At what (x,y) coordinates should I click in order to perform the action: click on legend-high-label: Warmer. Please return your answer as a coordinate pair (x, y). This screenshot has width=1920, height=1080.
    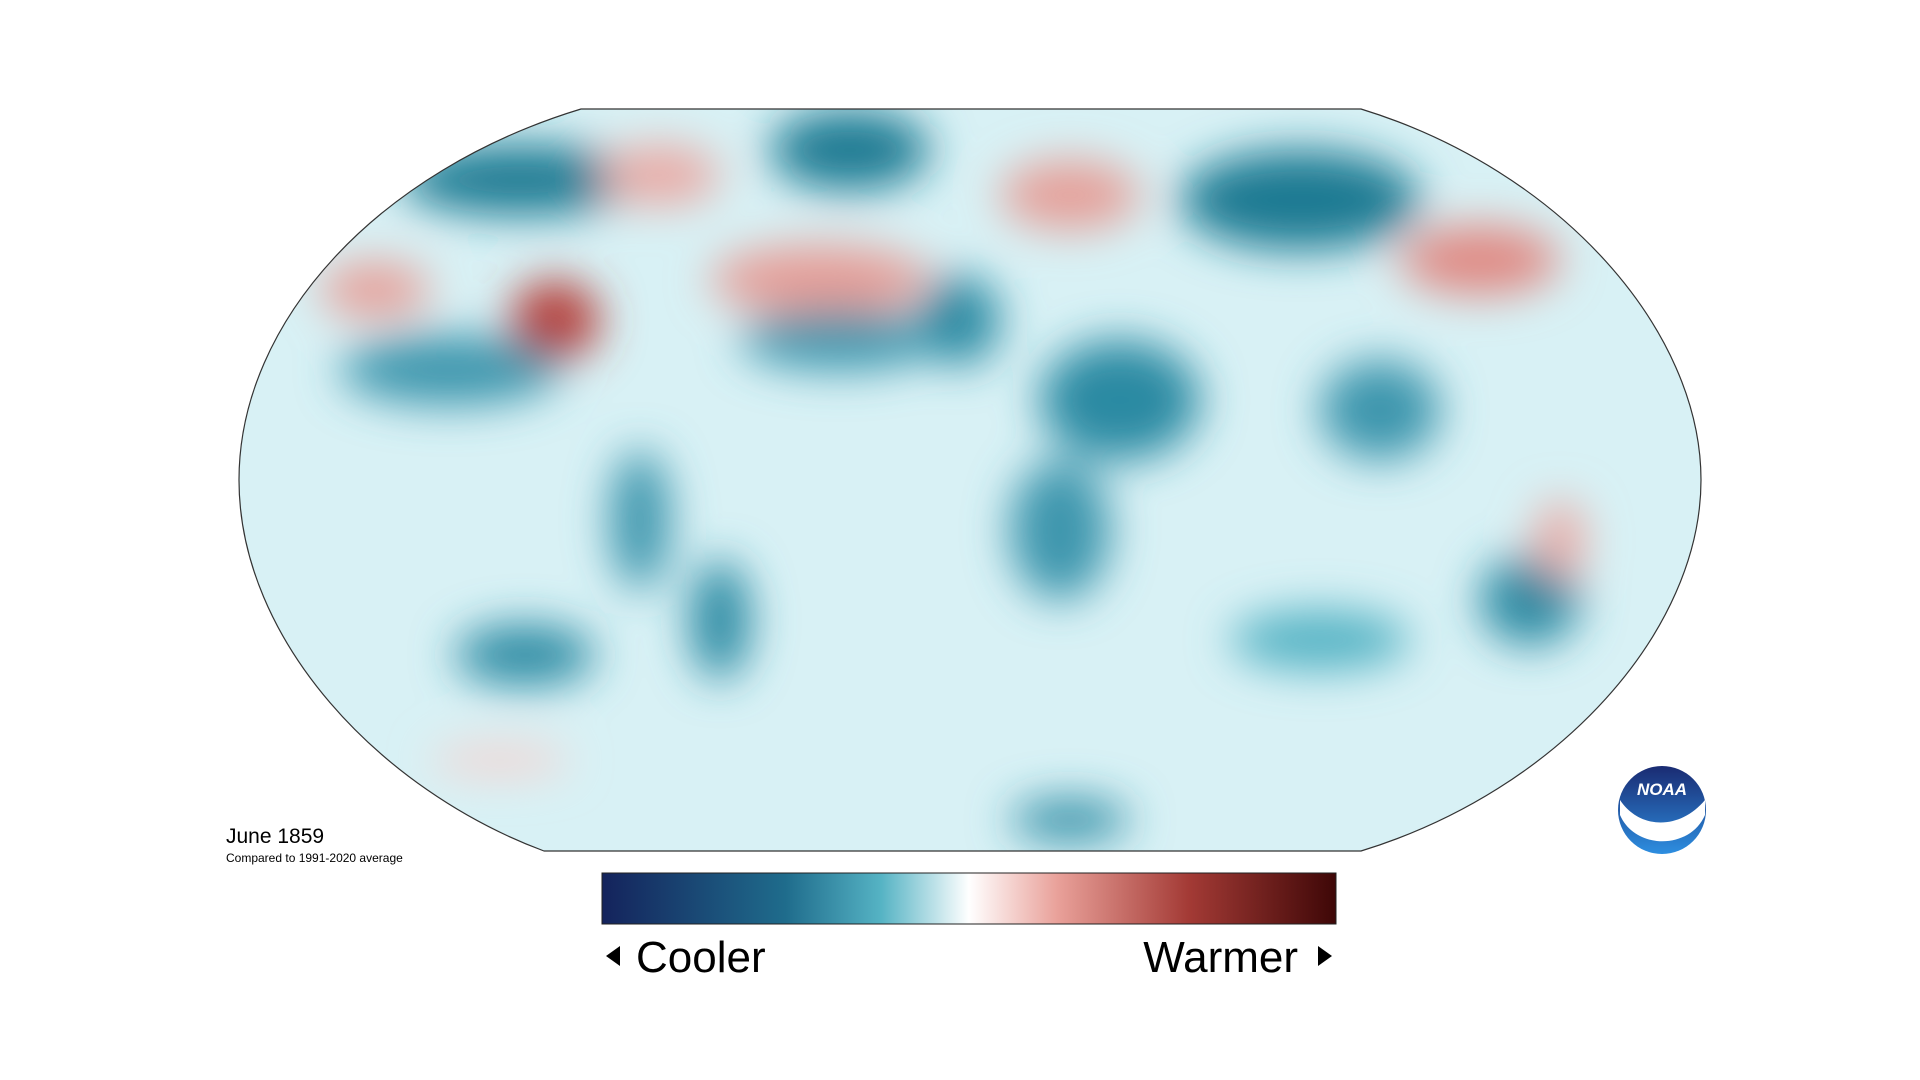
    Looking at the image, I should click on (1220, 957).